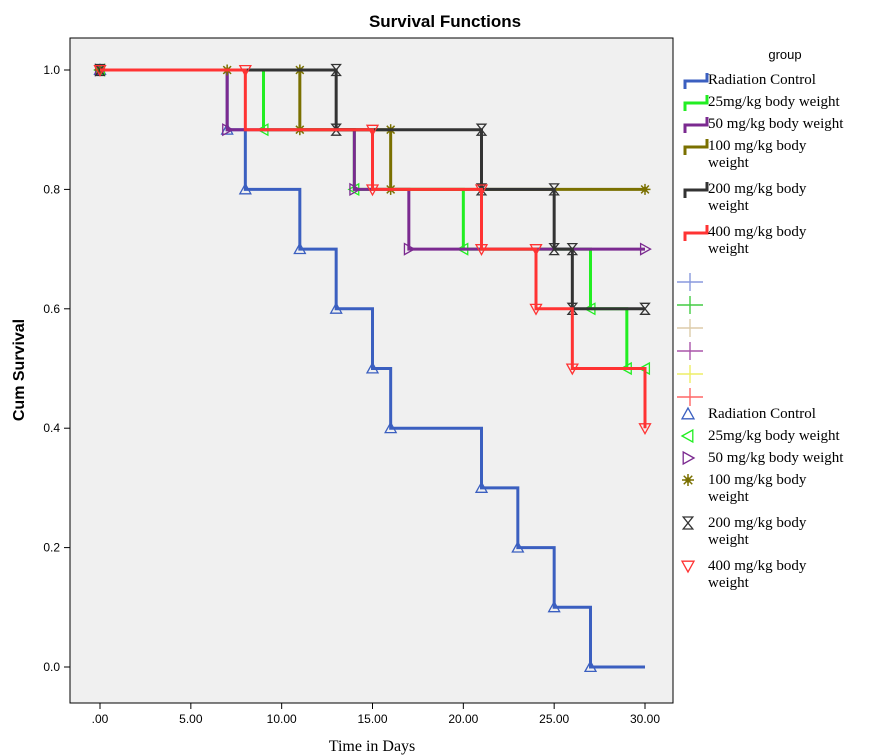 The height and width of the screenshot is (756, 887). I want to click on y-tick-label: 0.0, so click(51, 667).